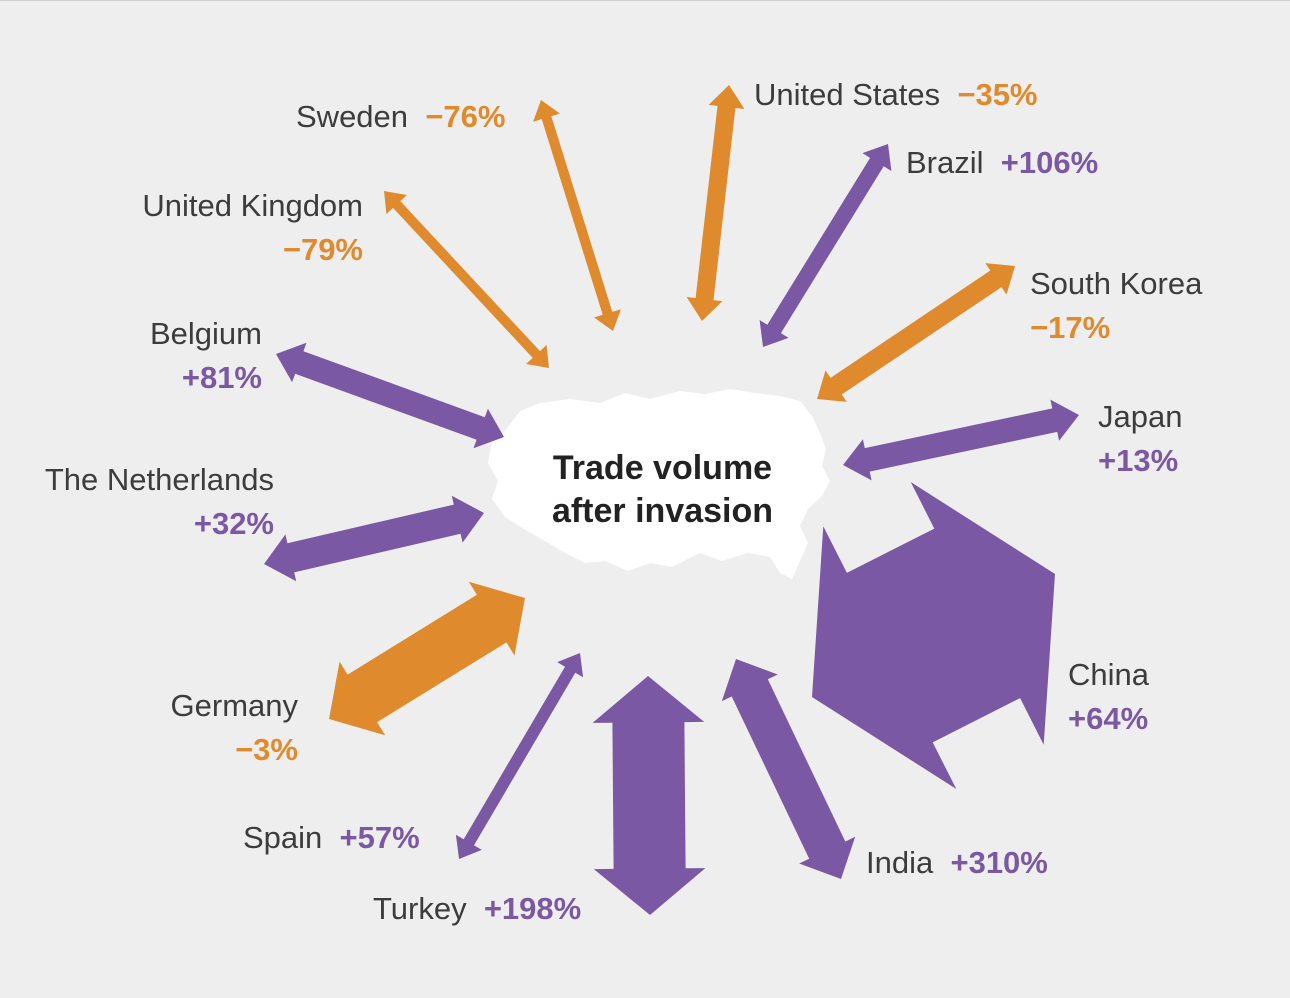 The image size is (1290, 998). Describe the element at coordinates (945, 162) in the screenshot. I see `country-name-brazil: Brazil` at that location.